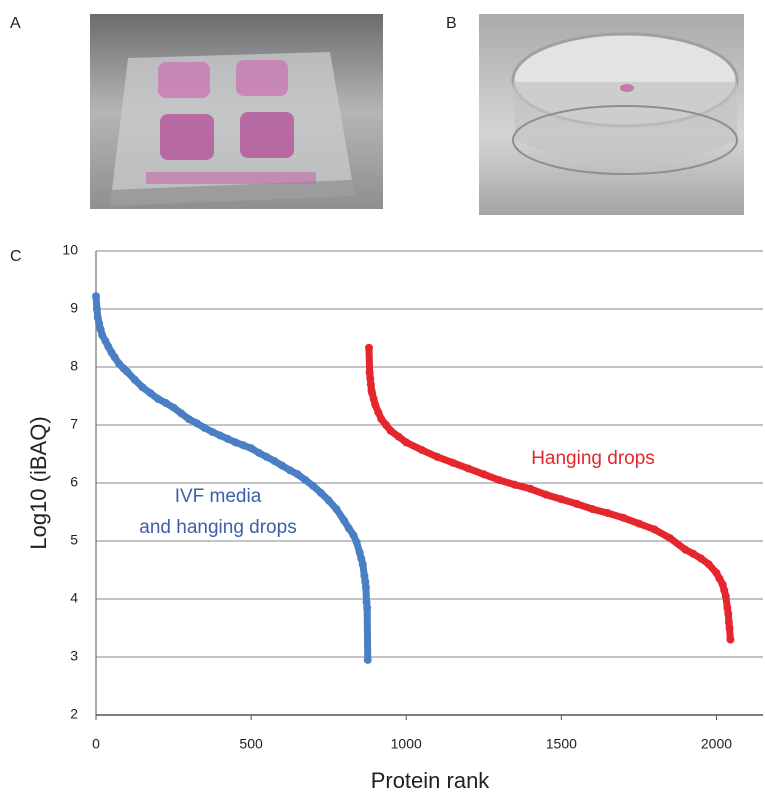 The width and height of the screenshot is (765, 795). I want to click on y-tick-label: 10, so click(70, 250).